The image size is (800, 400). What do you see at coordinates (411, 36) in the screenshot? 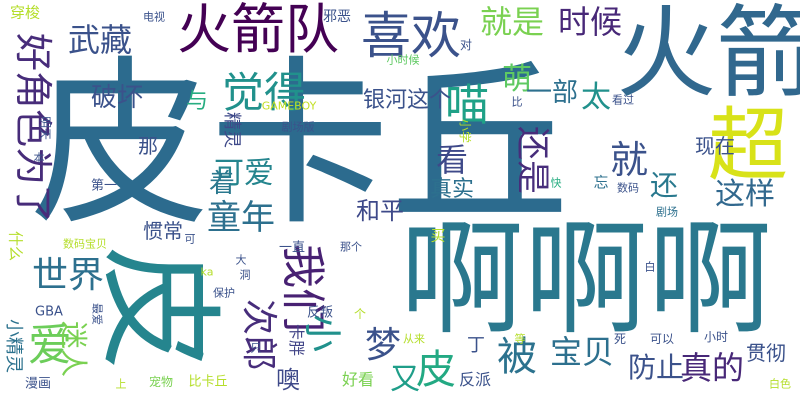
I see `word-cloud-word-7: 喜欢` at bounding box center [411, 36].